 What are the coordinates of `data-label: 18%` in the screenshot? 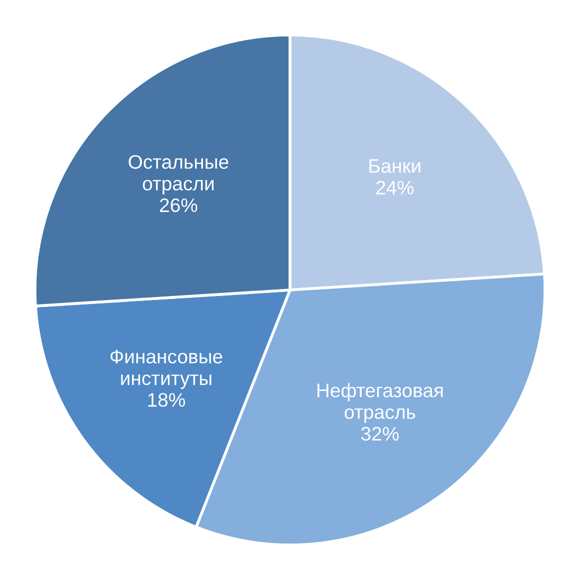 It's located at (166, 400).